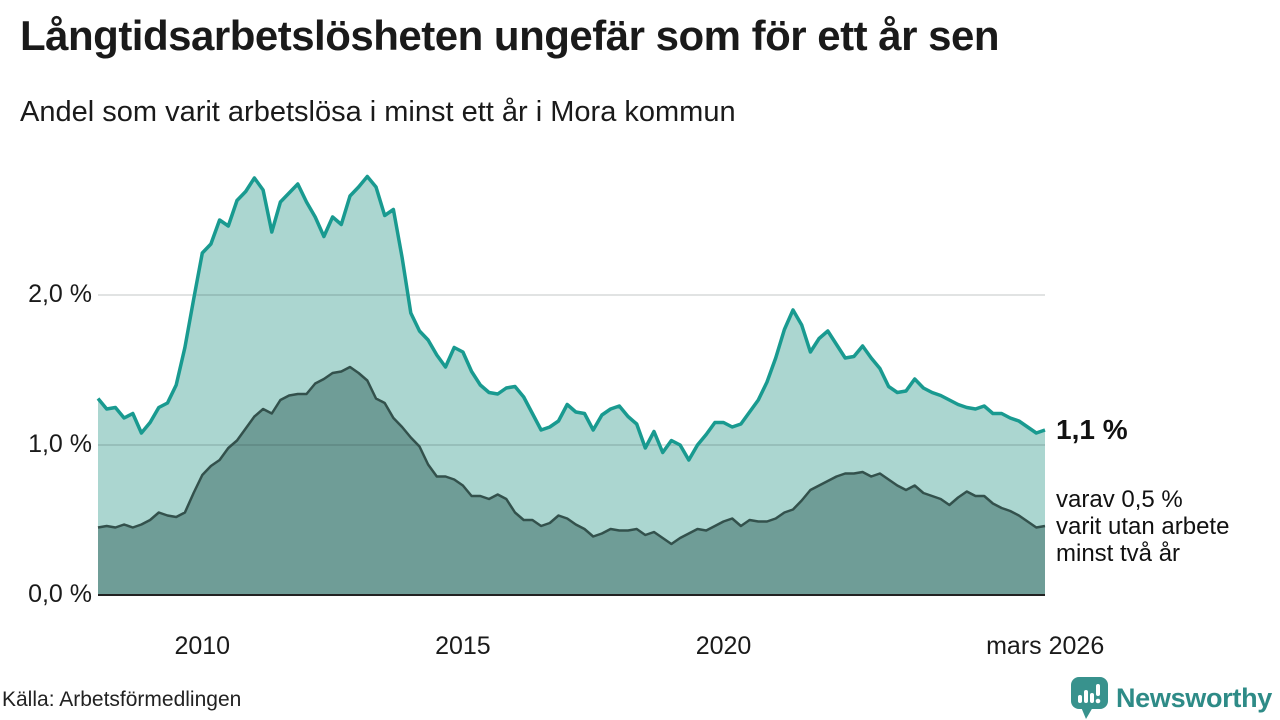  What do you see at coordinates (1193, 697) in the screenshot?
I see `newsworthy-wordmark: Newsworthy` at bounding box center [1193, 697].